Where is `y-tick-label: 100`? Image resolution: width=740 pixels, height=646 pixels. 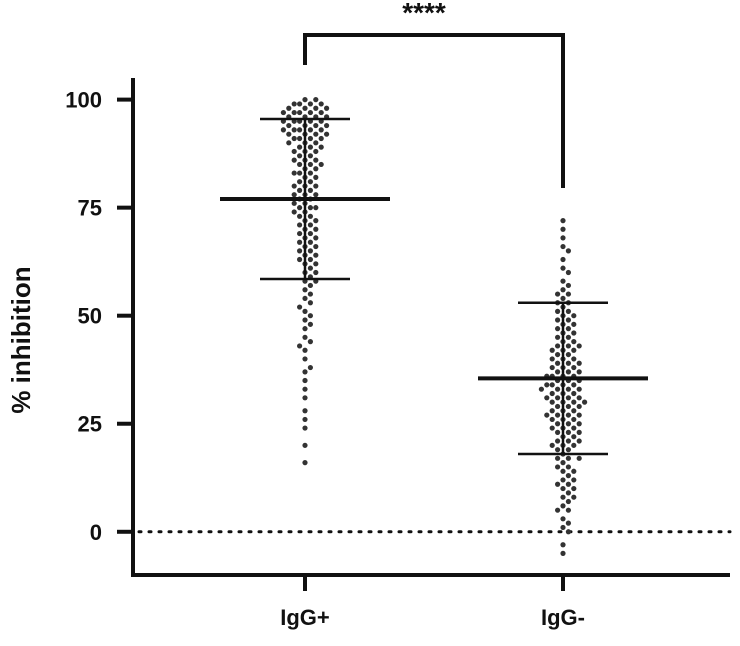 y-tick-label: 100 is located at coordinates (83, 100).